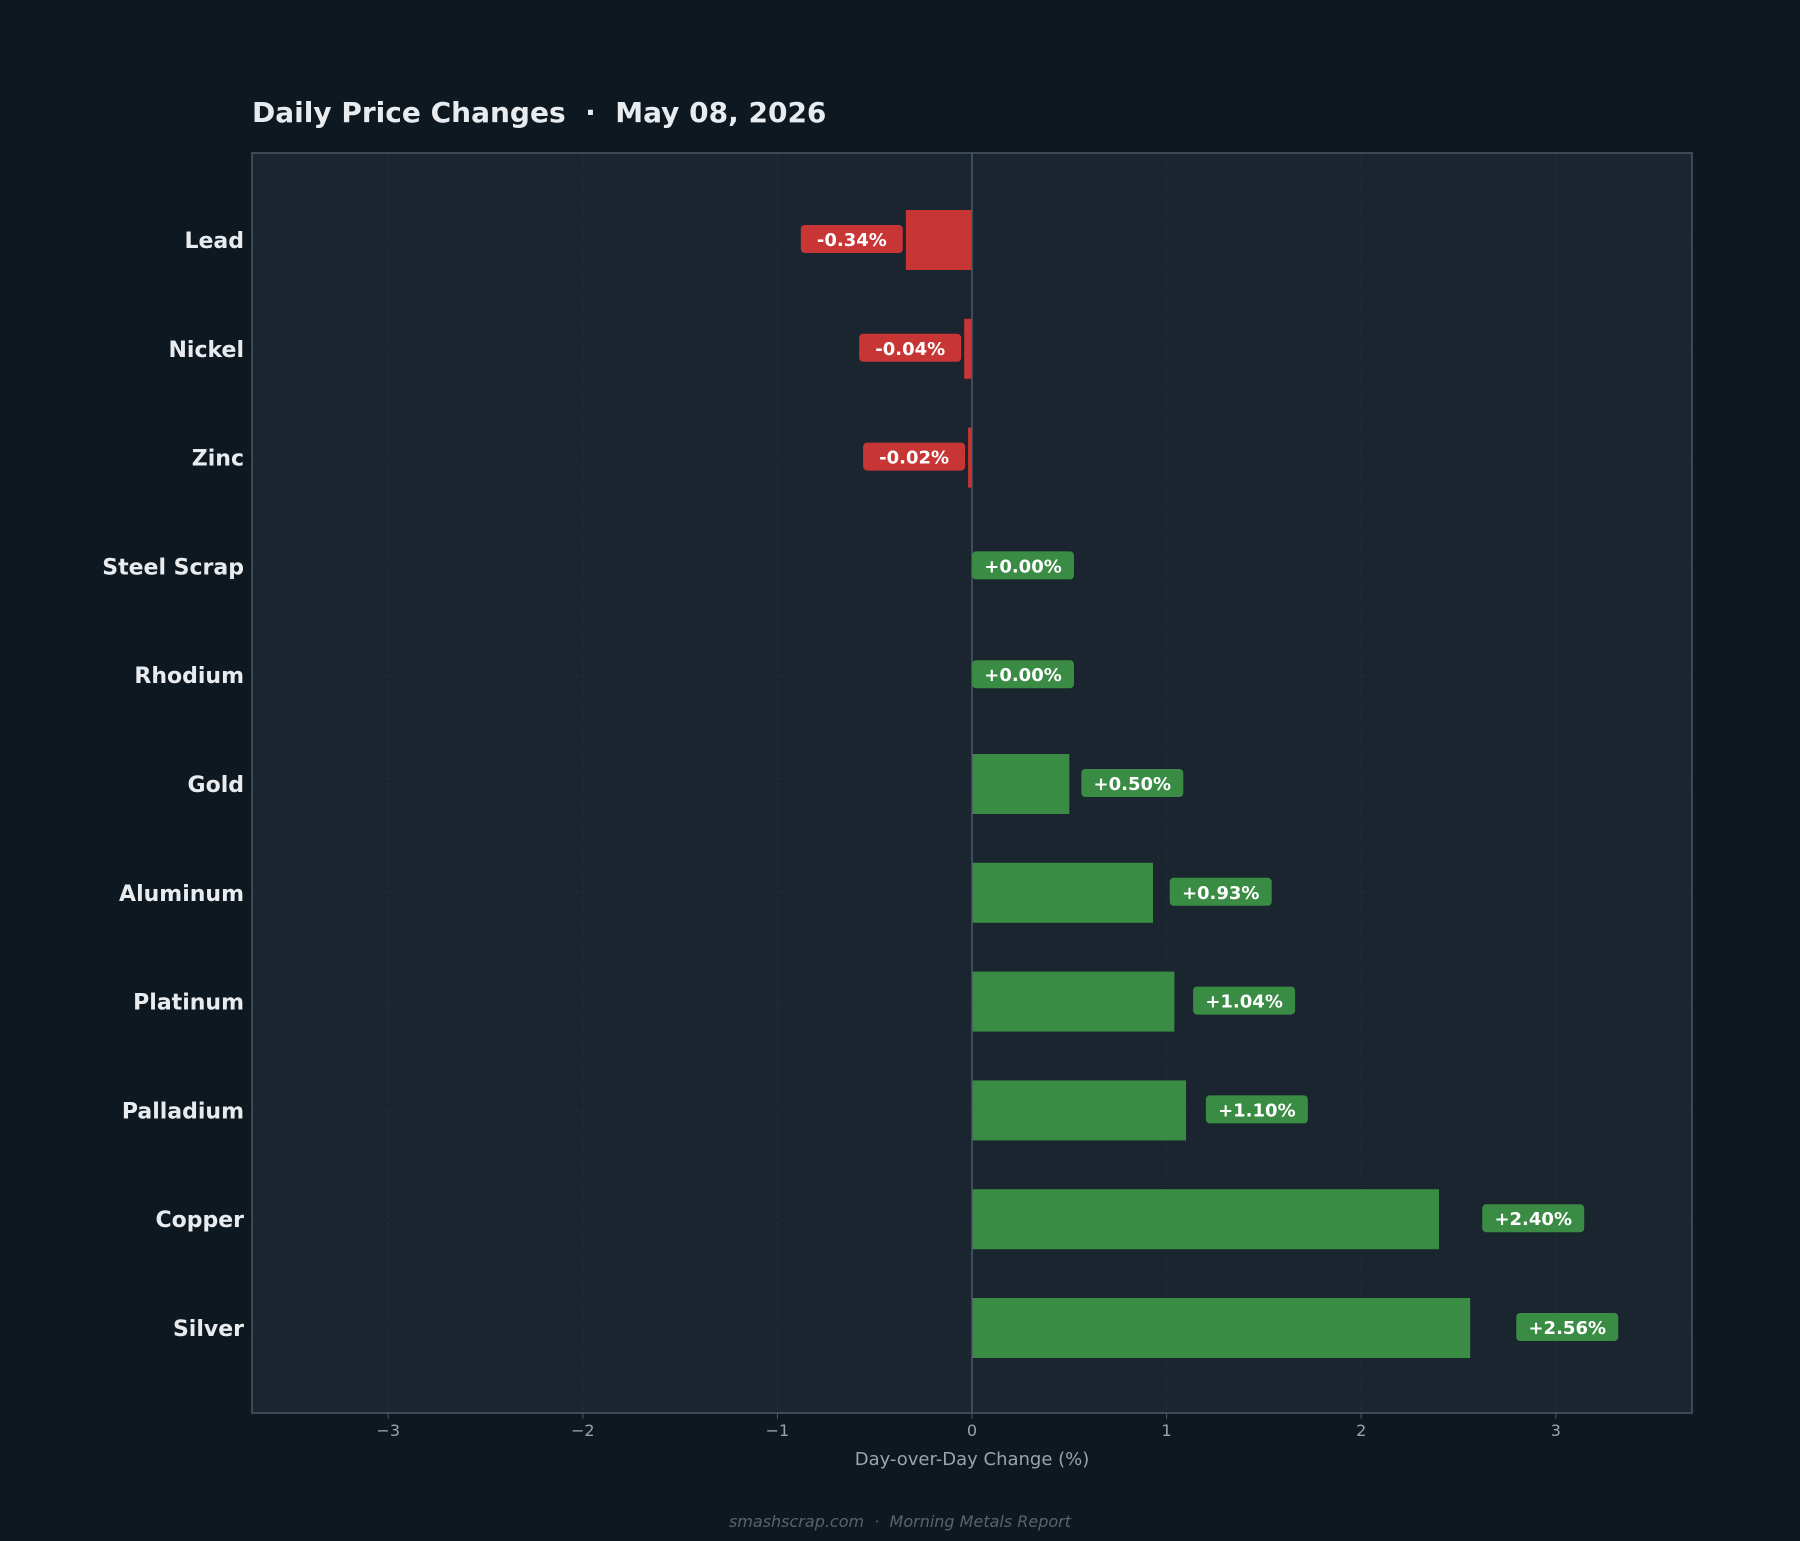  I want to click on bar-lead, so click(938, 240).